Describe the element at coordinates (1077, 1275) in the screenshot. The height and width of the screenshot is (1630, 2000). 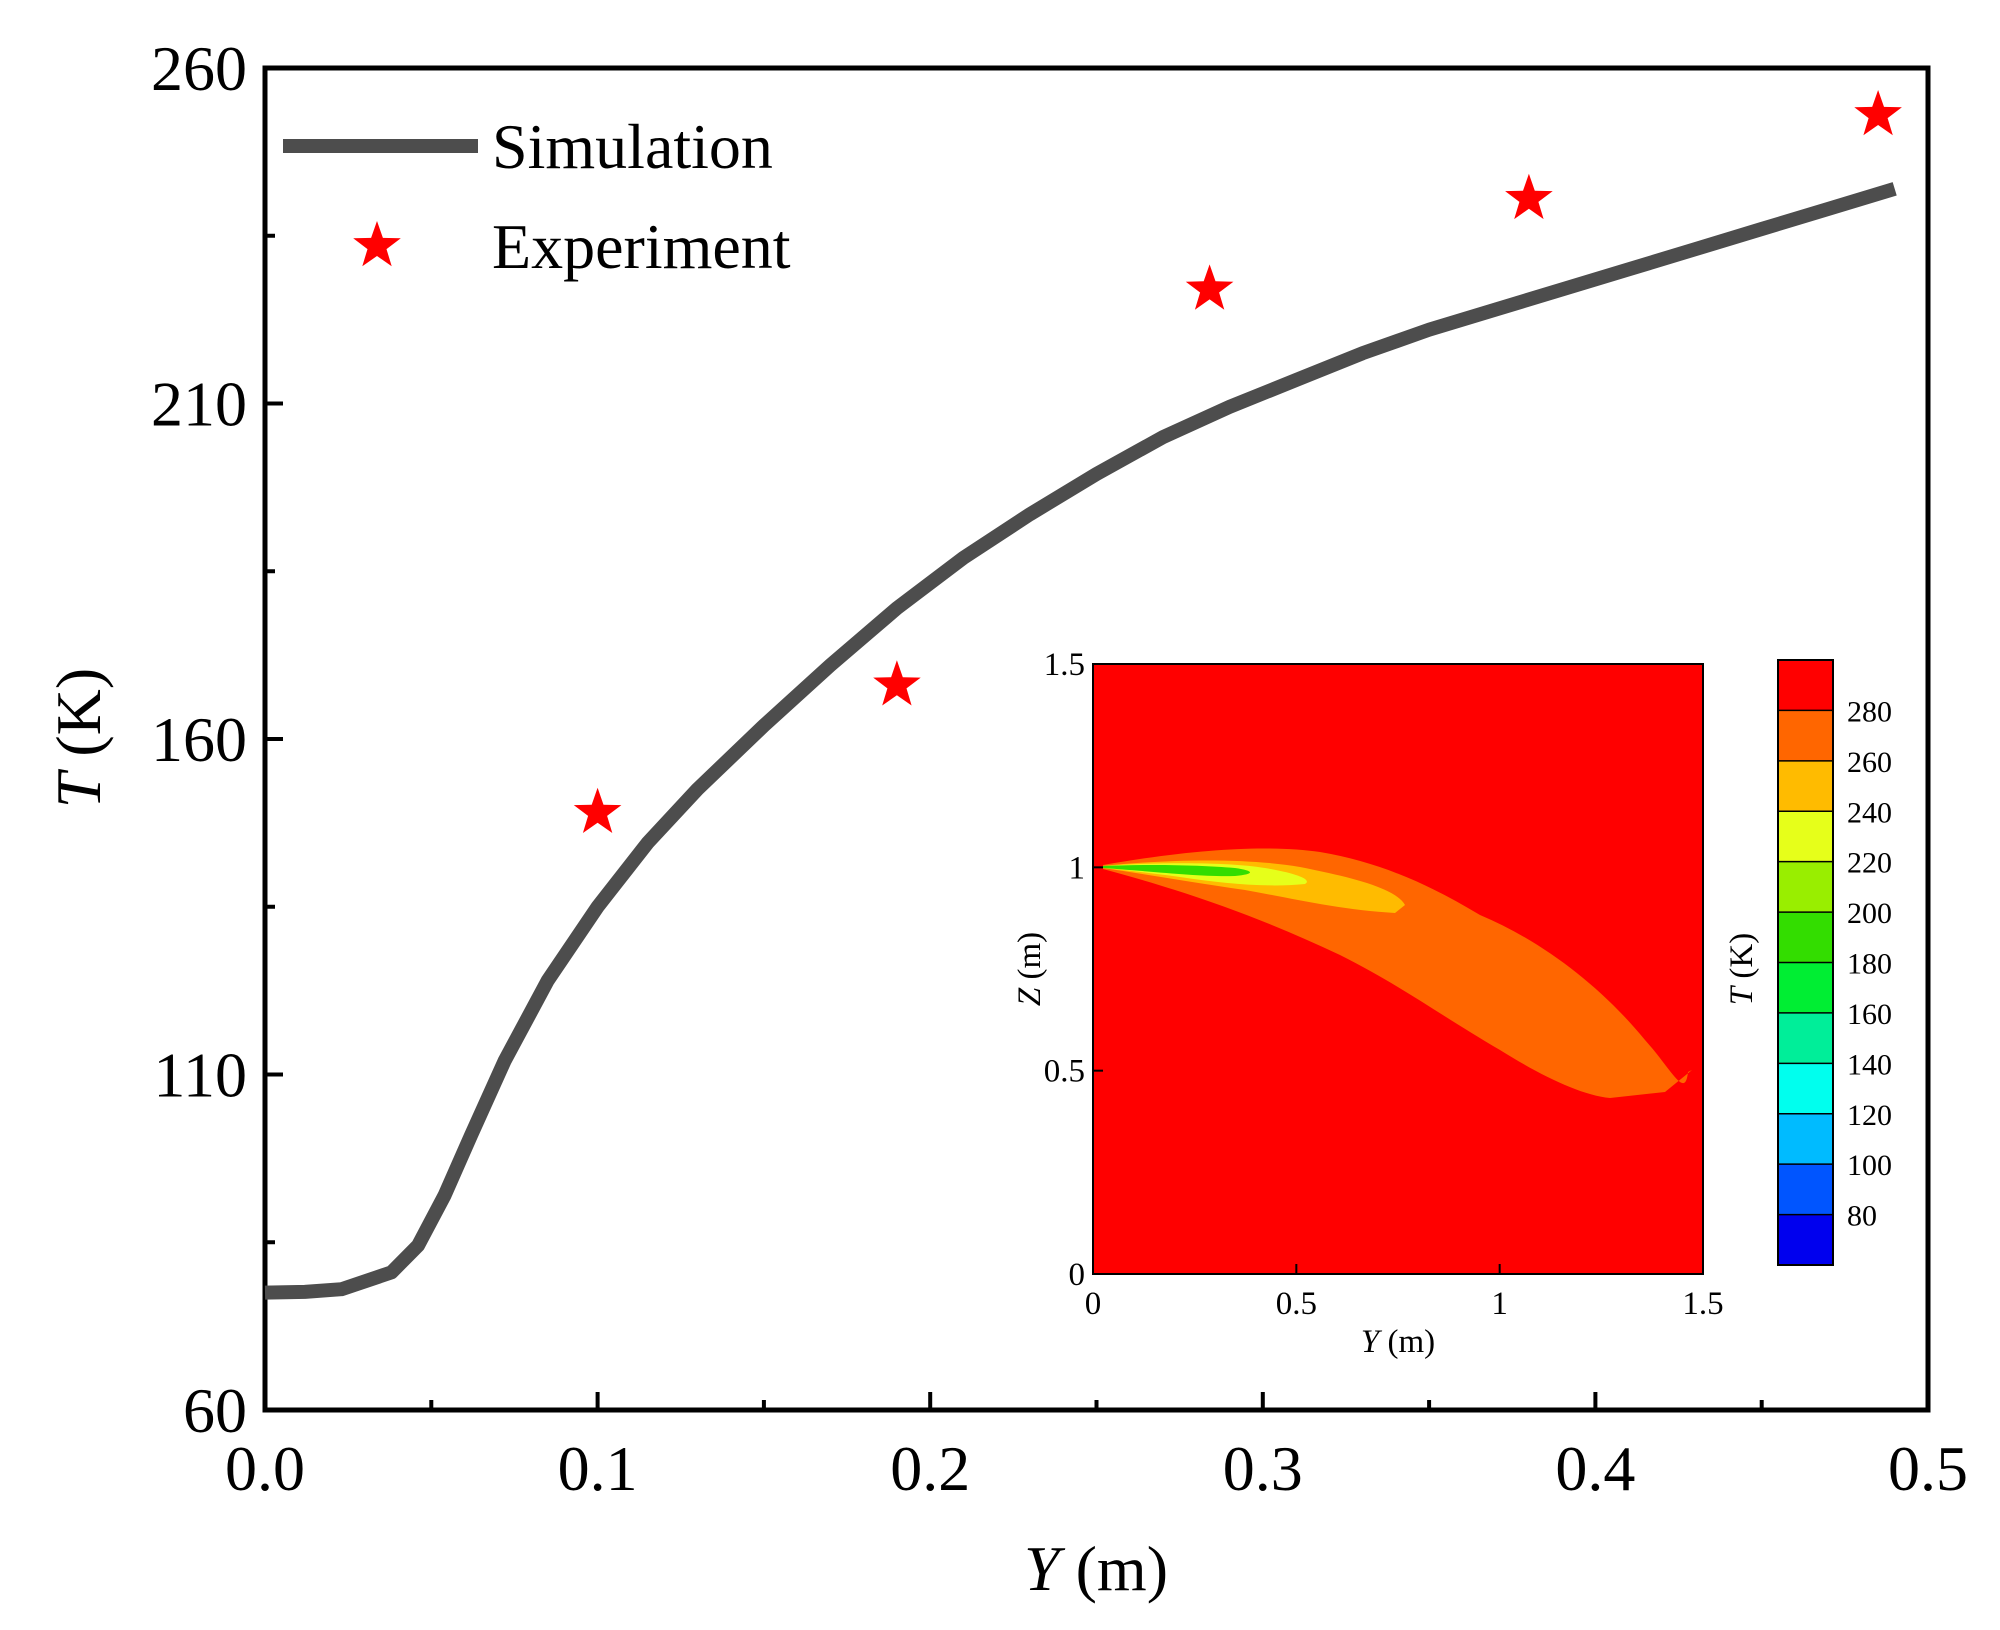
I see `inset-y-tick-label: 0` at that location.